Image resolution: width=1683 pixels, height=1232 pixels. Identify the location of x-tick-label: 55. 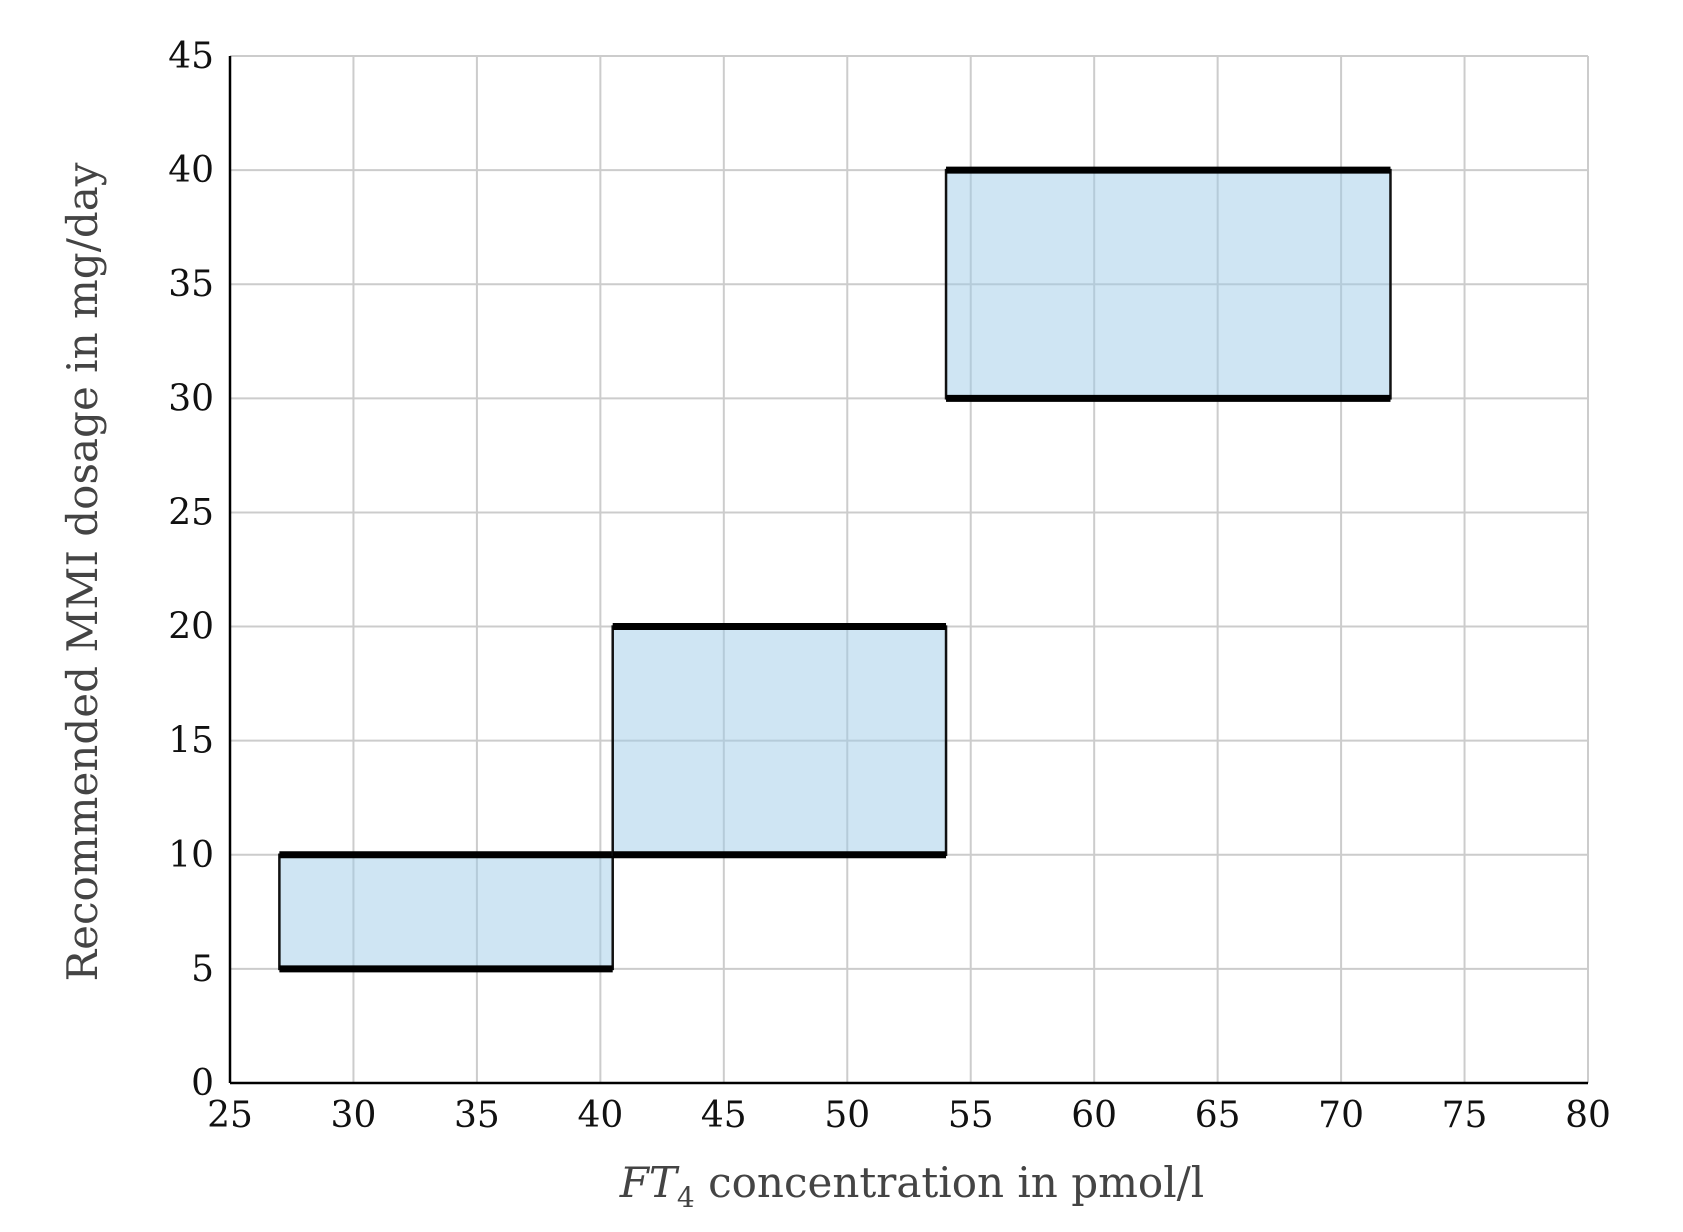
(971, 1115).